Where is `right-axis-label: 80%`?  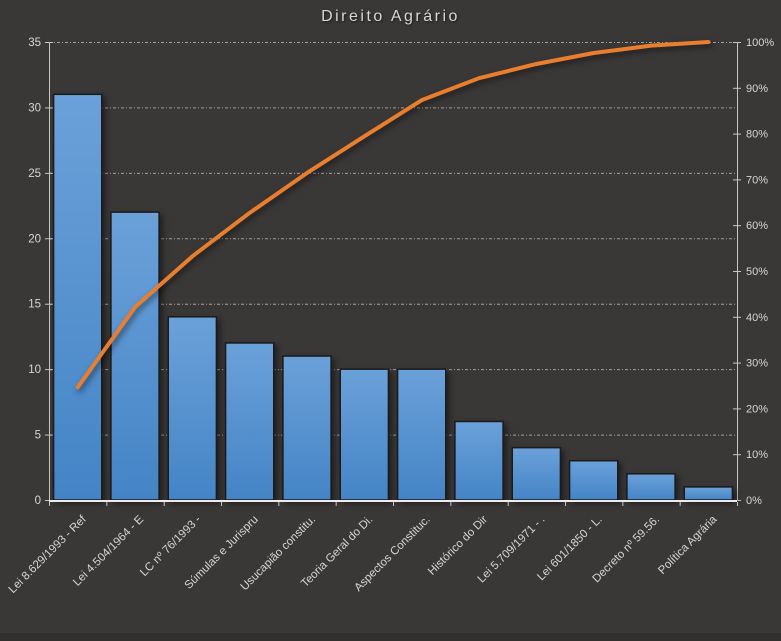 right-axis-label: 80% is located at coordinates (757, 135).